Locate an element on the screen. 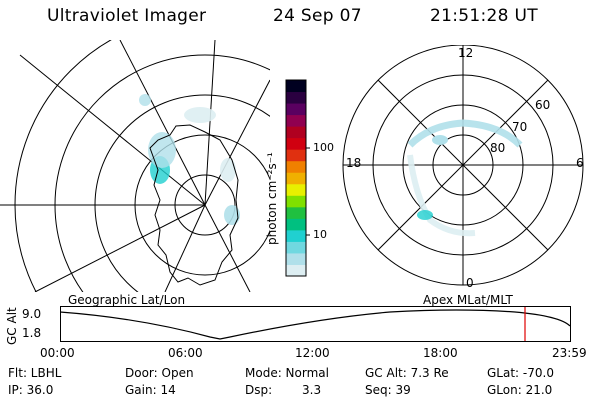  door-info: Door: Open is located at coordinates (159, 373).